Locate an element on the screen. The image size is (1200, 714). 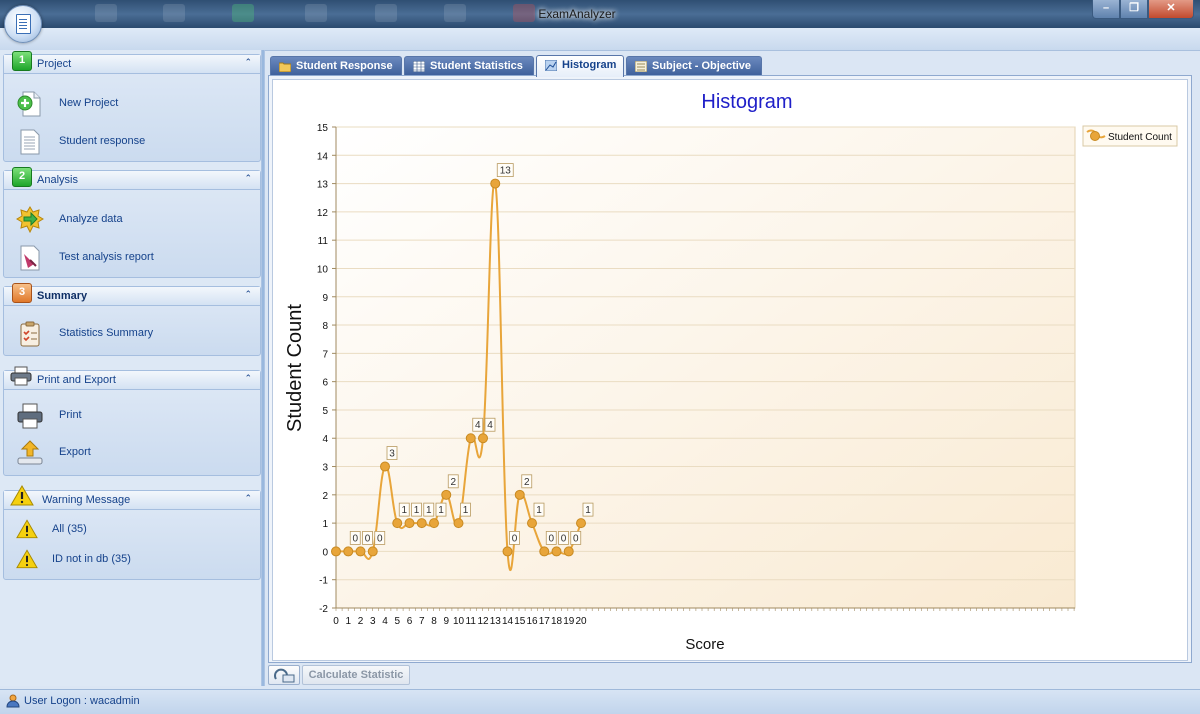
x-tick-label: 3 is located at coordinates (373, 621).